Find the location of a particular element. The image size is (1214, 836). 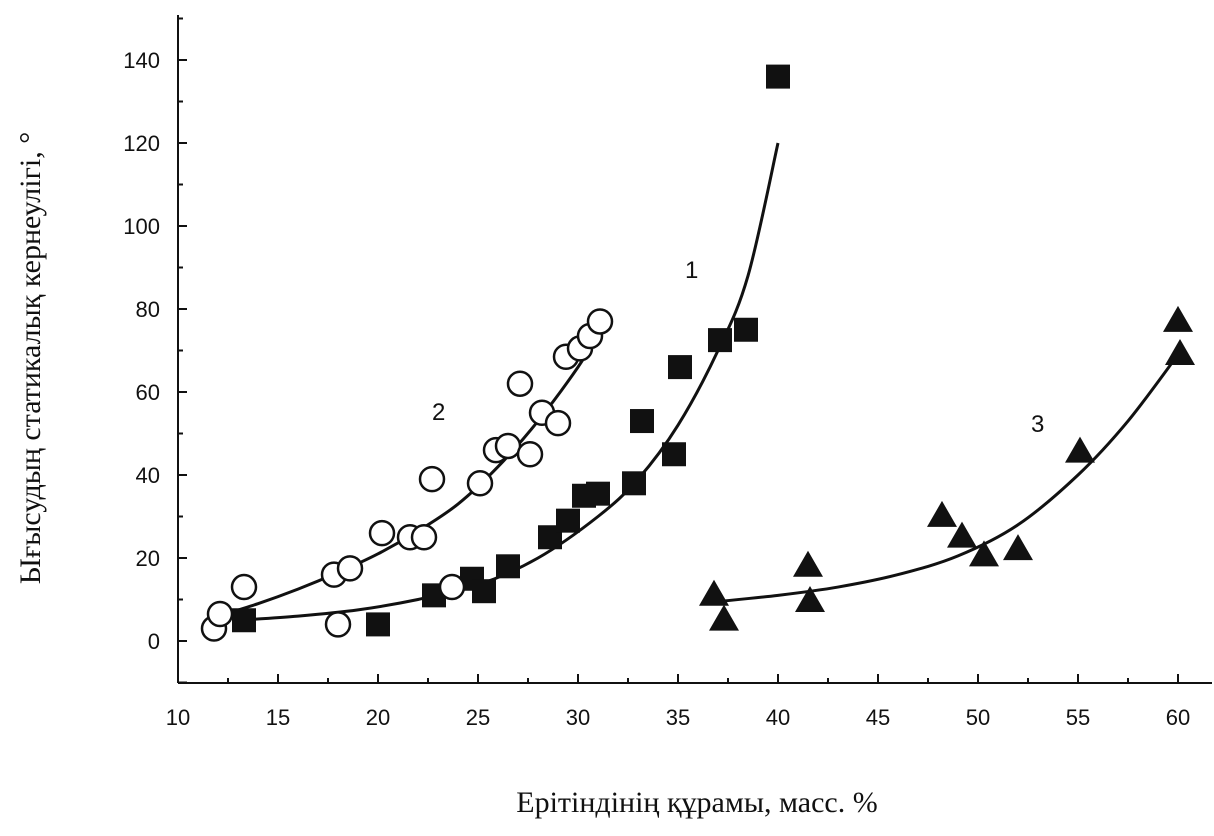

x-tick-label: 40 is located at coordinates (778, 717).